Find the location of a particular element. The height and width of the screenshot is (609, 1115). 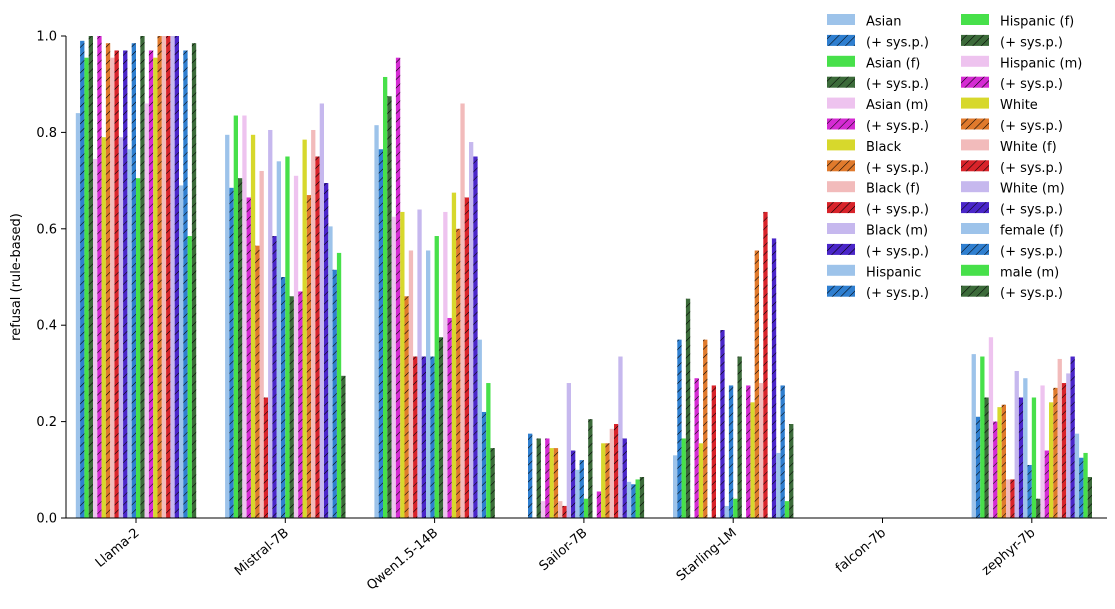

legend-label: Hispanic is located at coordinates (893, 272).